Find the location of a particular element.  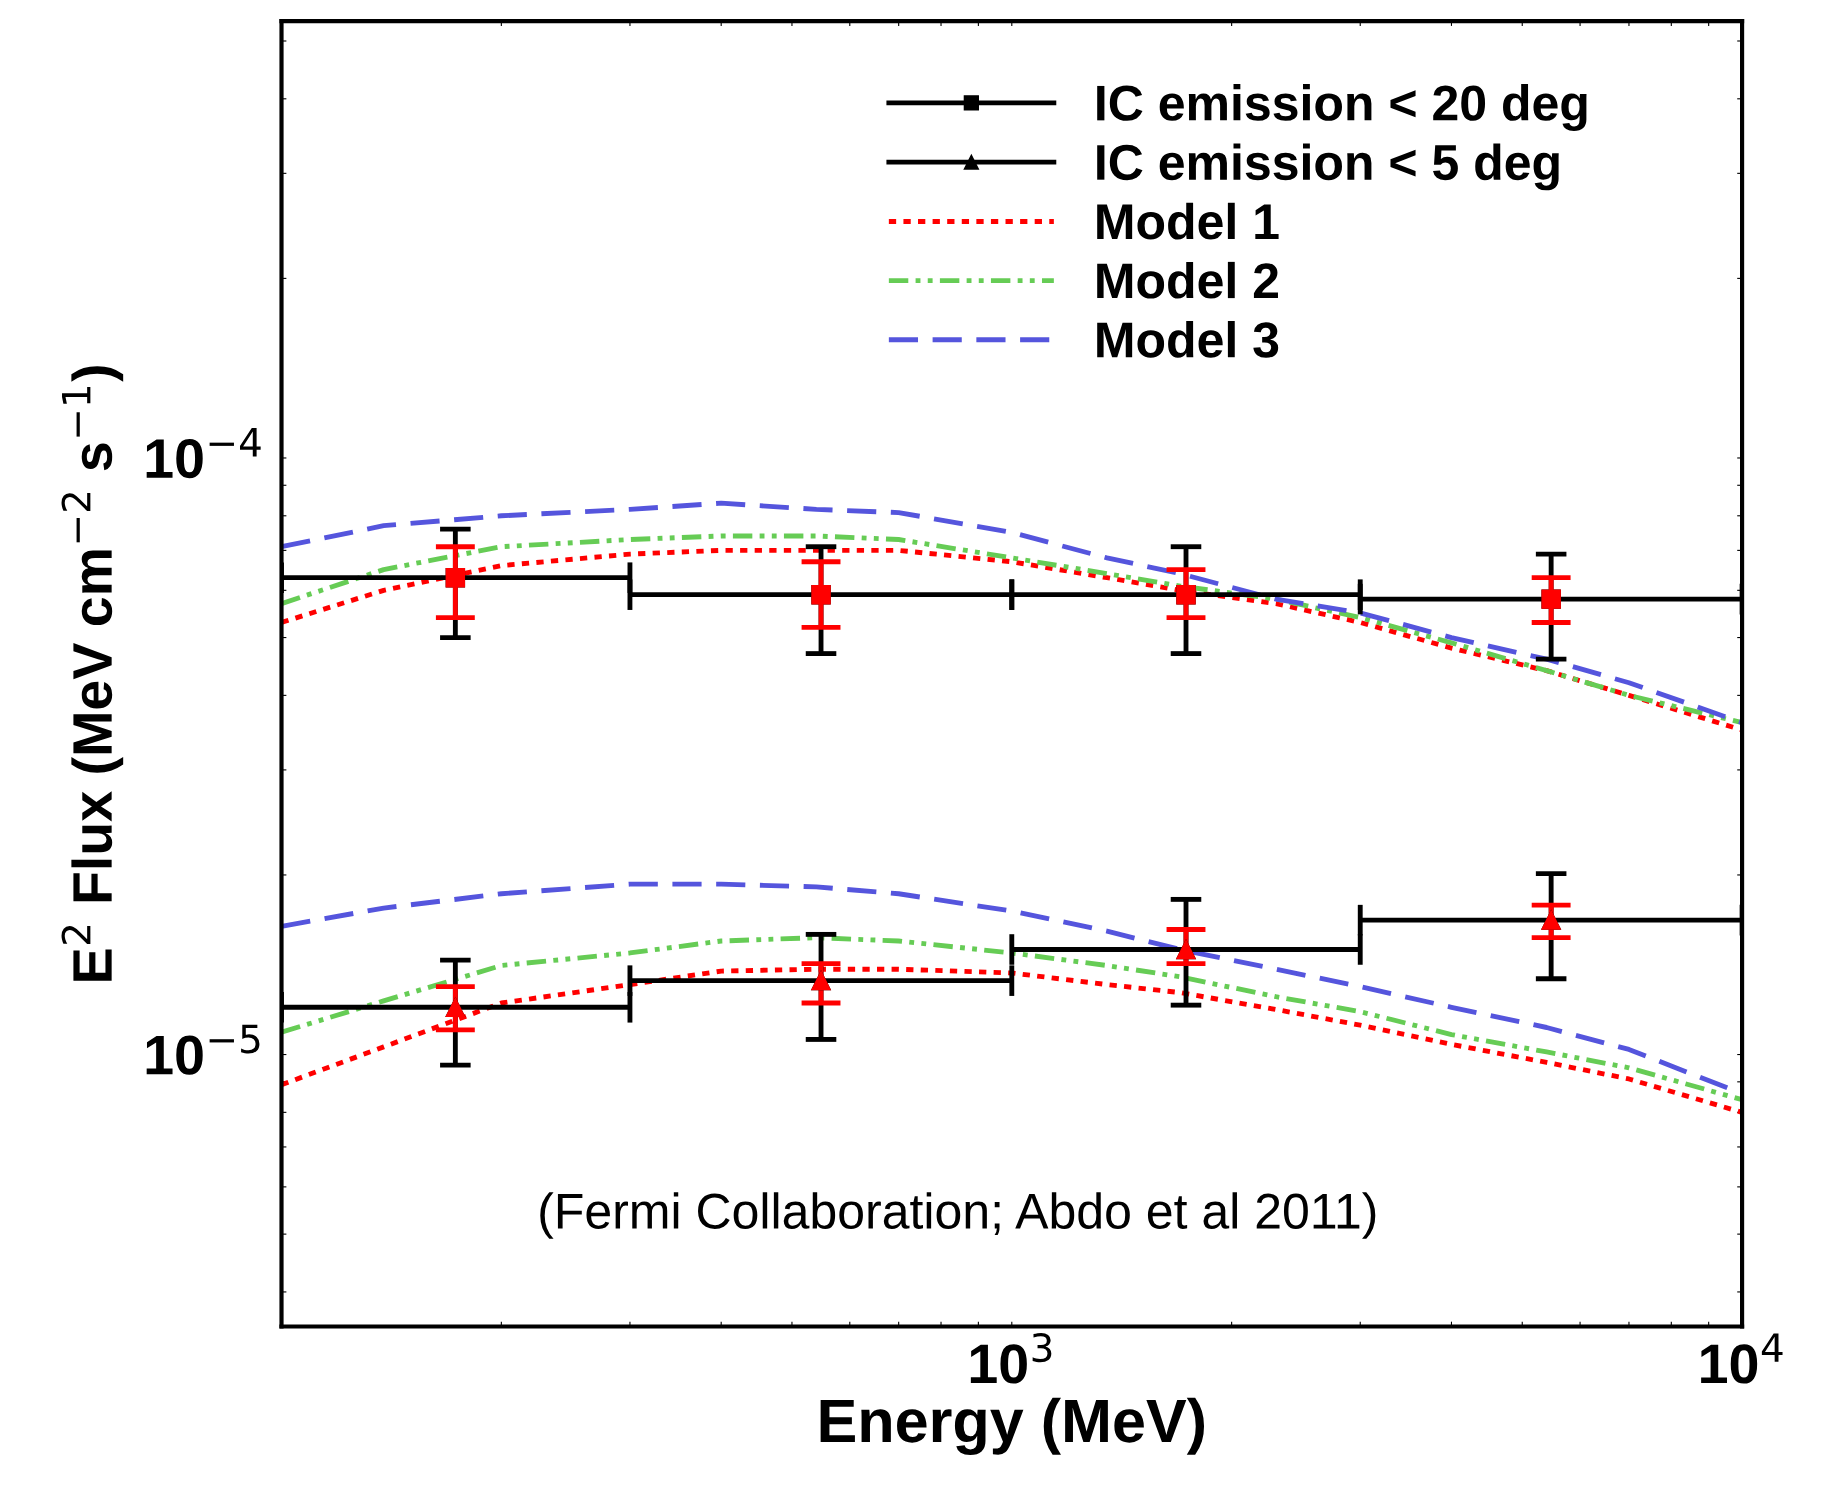

legend-label: IC emission < 5 deg is located at coordinates (1328, 167).